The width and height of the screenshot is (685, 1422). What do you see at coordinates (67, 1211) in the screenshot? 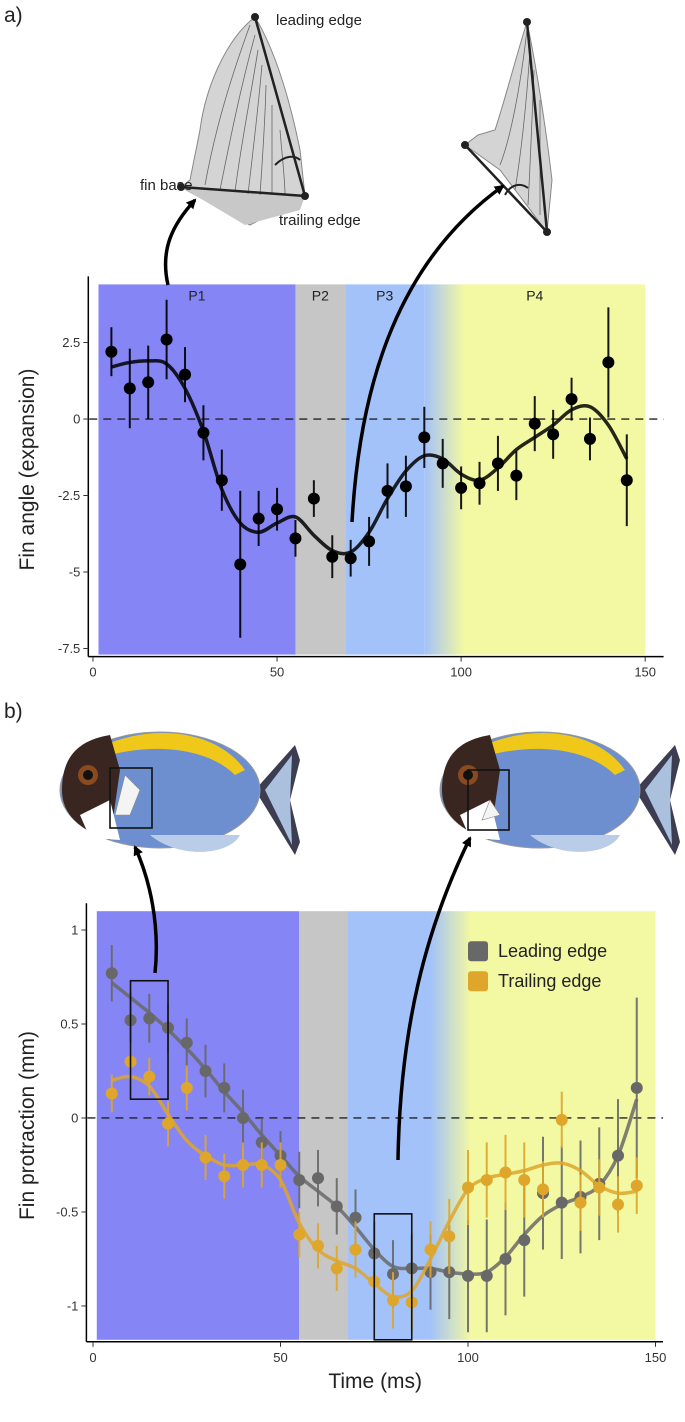
I see `y-tick-label: -0.5` at bounding box center [67, 1211].